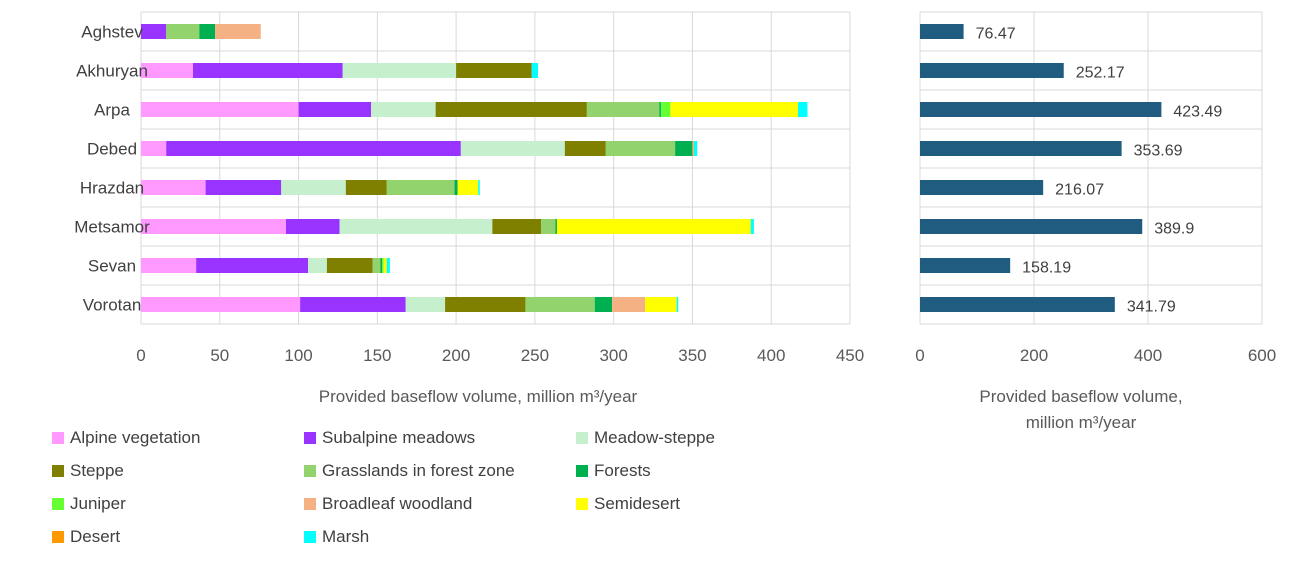 The width and height of the screenshot is (1291, 570). What do you see at coordinates (349, 265) in the screenshot?
I see `bar-sevan-steppe` at bounding box center [349, 265].